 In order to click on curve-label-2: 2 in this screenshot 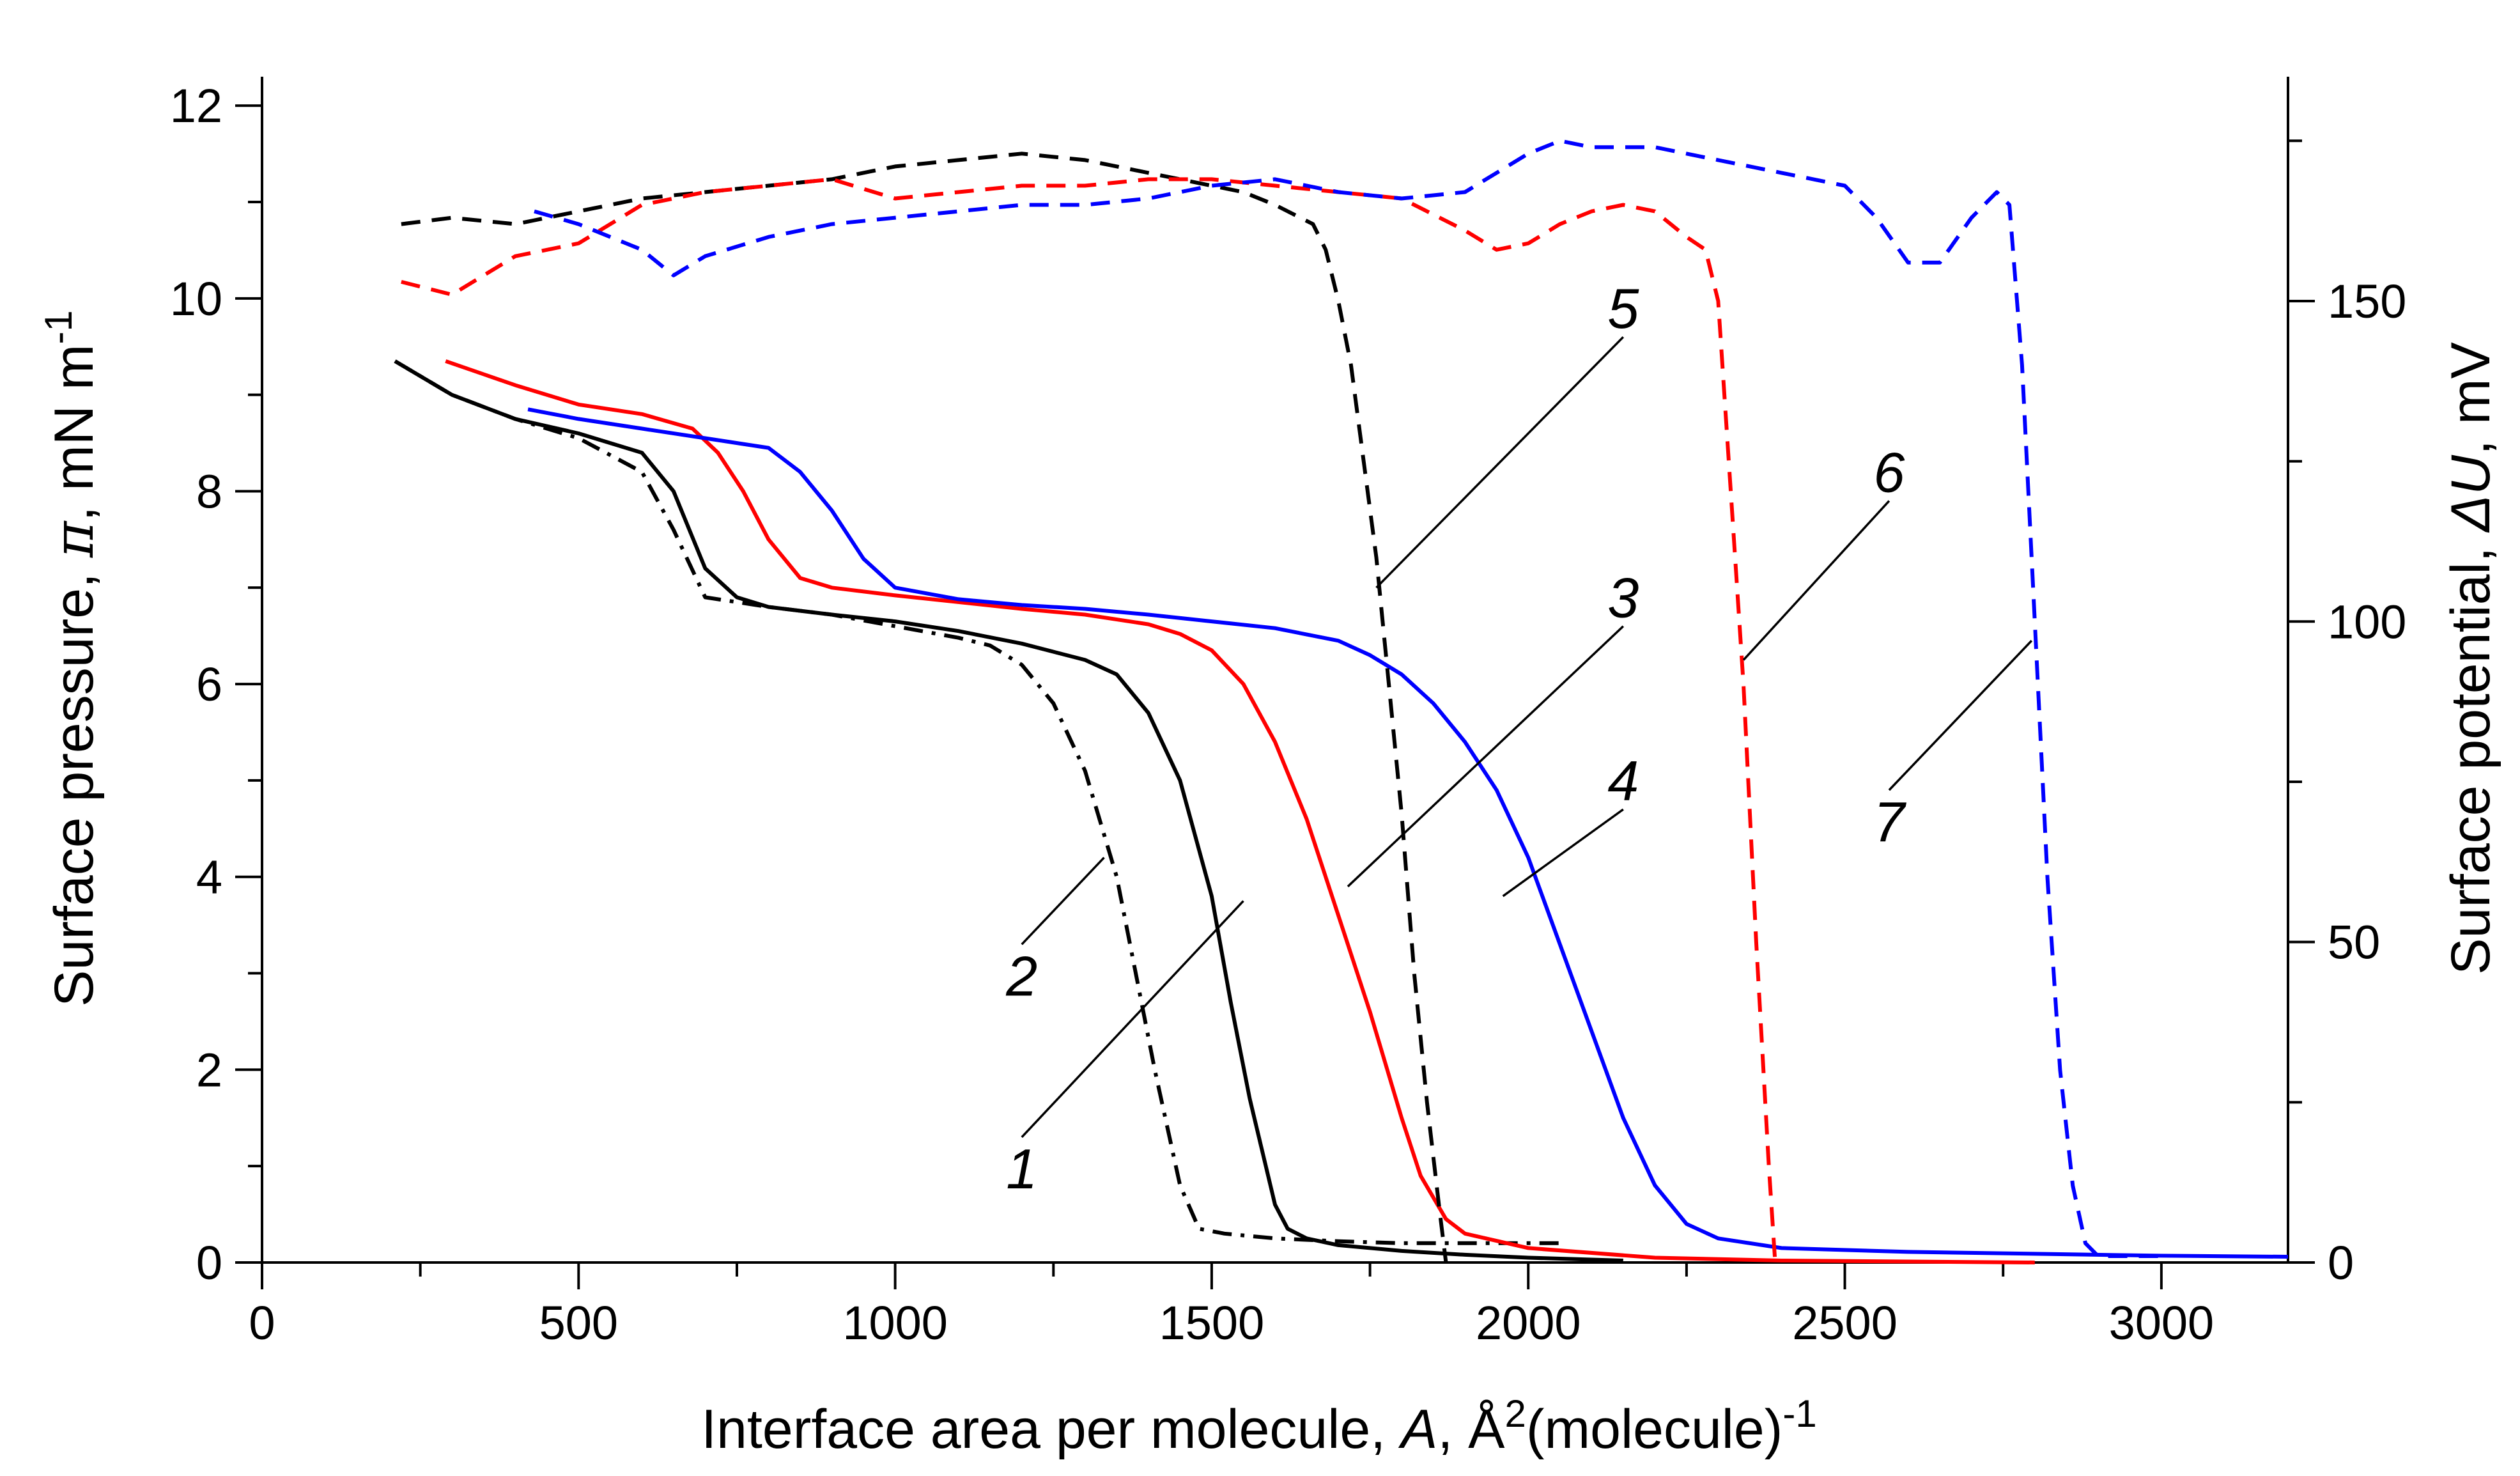, I will do `click(1021, 976)`.